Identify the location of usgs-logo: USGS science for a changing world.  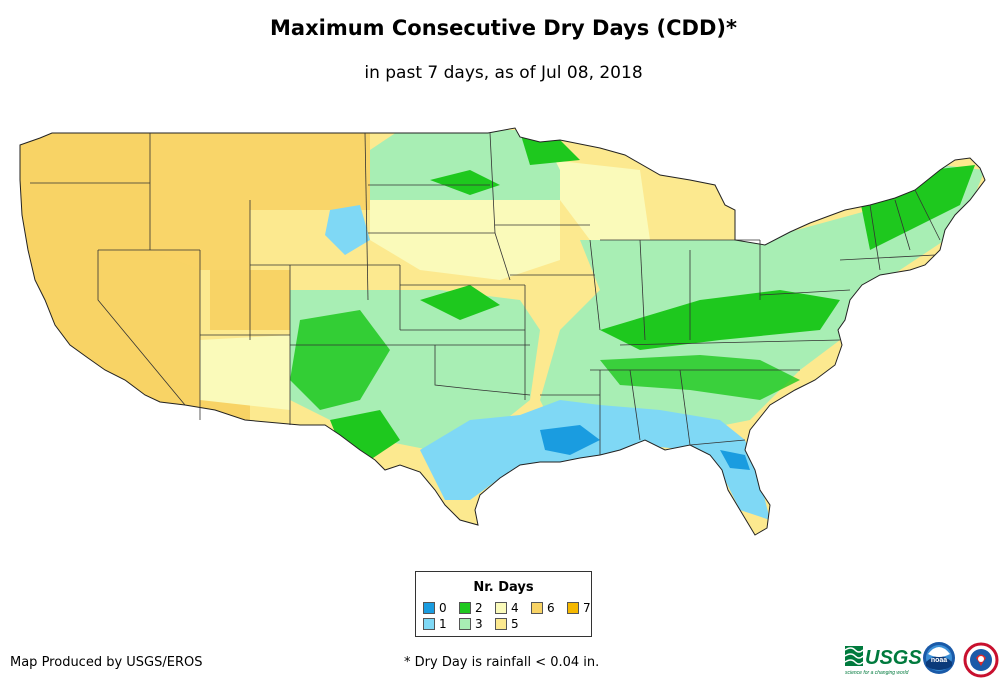
(883, 661).